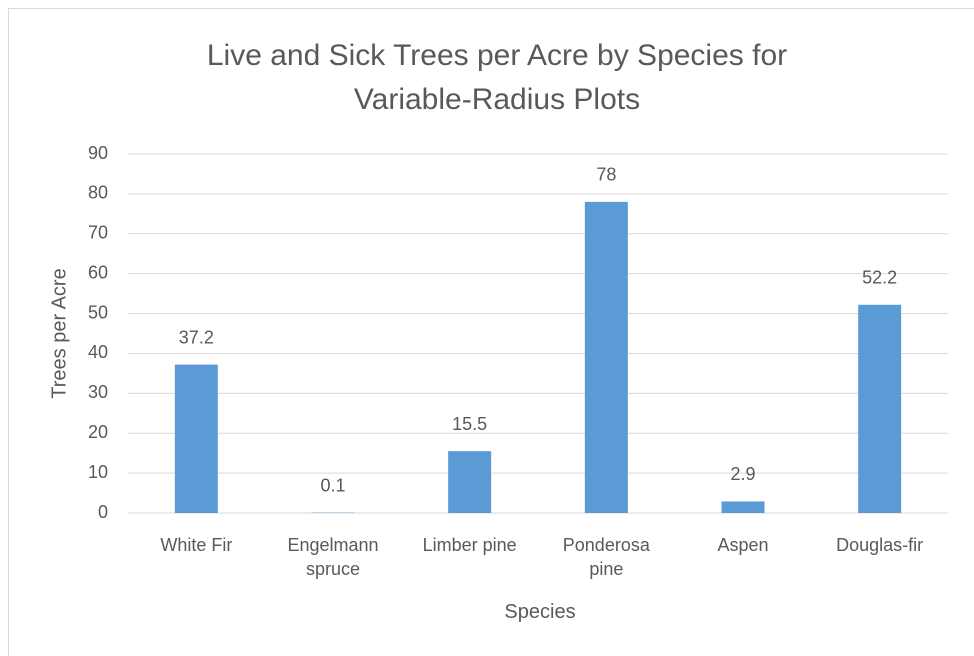 Image resolution: width=974 pixels, height=656 pixels. I want to click on y-tick-label: 30, so click(98, 392).